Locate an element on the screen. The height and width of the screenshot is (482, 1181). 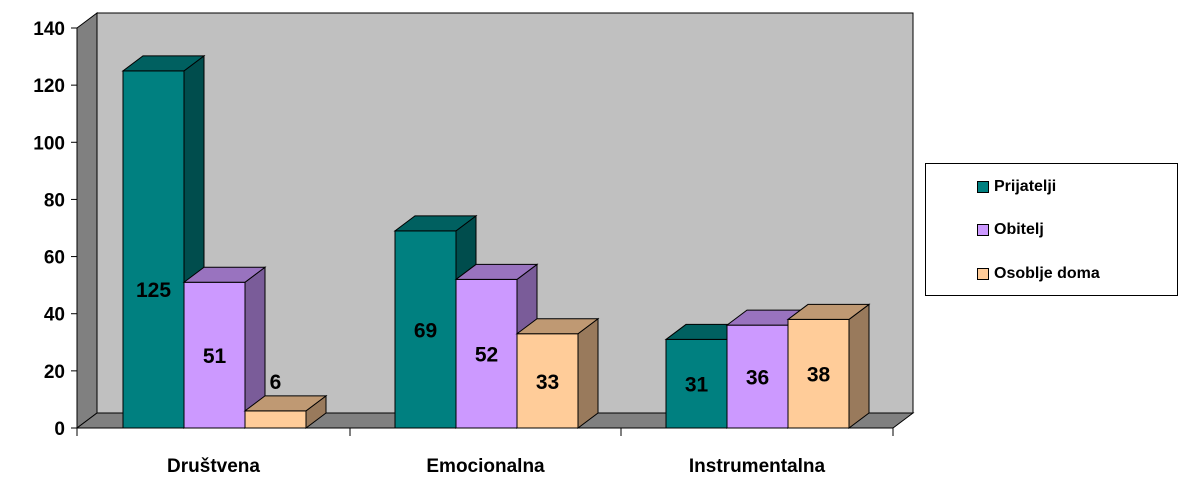
data-label: 31 is located at coordinates (697, 385).